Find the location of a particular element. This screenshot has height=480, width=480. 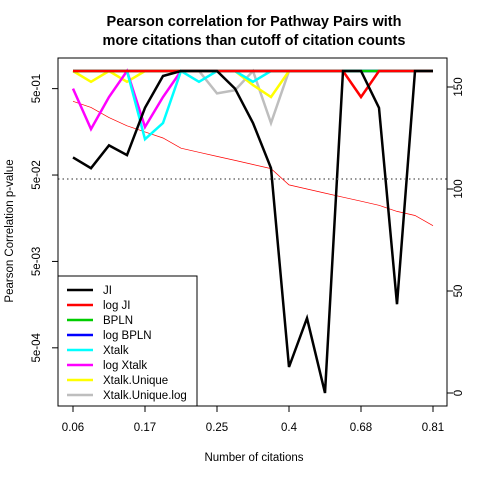

legend-label-xtalk-unique: Xtalk.Unique is located at coordinates (135, 381).